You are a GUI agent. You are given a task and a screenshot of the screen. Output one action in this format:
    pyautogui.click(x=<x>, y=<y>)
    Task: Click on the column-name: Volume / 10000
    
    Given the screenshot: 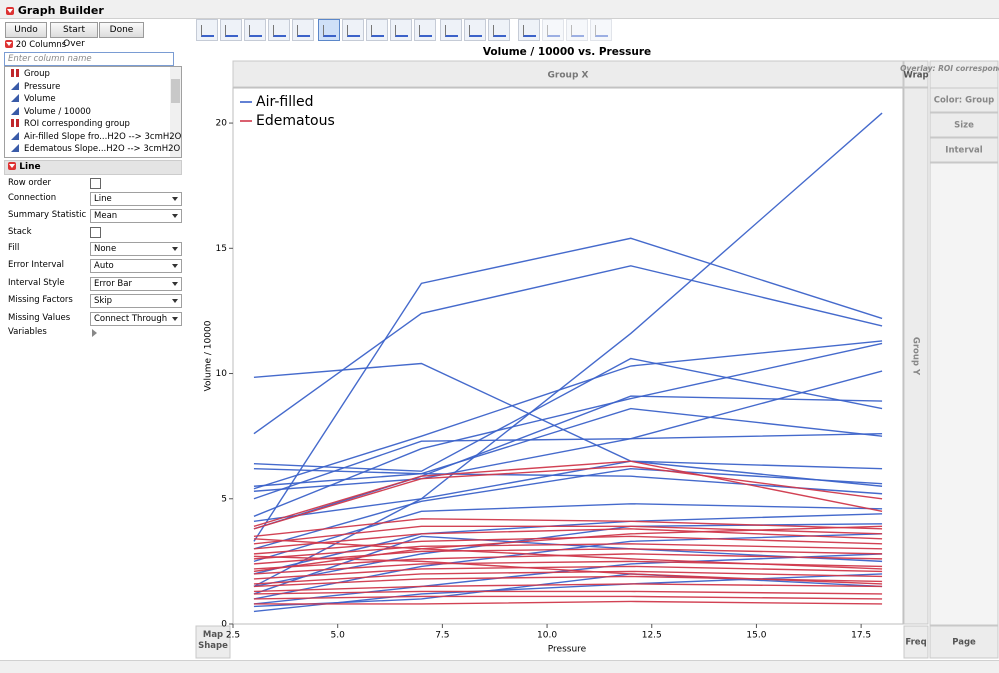 What is the action you would take?
    pyautogui.click(x=57, y=112)
    